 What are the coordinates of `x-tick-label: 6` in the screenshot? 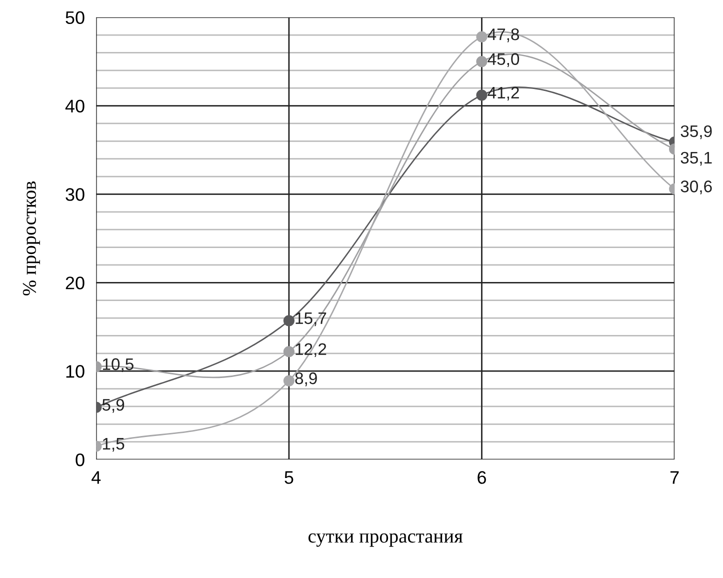 It's located at (482, 477).